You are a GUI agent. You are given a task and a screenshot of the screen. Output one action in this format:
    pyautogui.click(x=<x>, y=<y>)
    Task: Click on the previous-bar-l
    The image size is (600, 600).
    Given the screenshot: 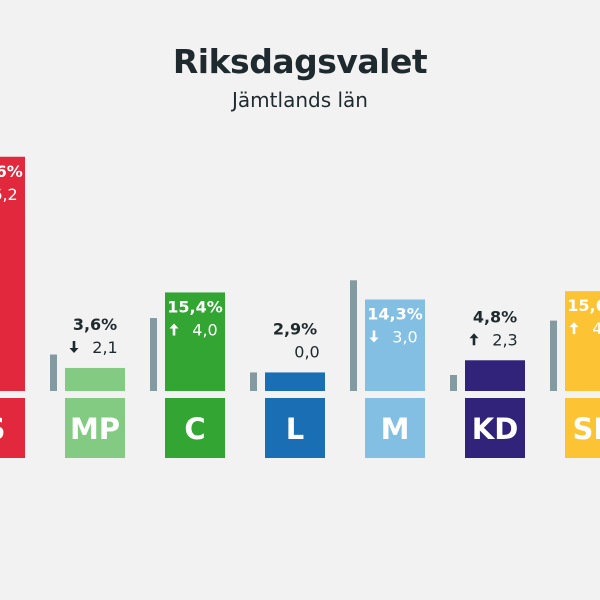 What is the action you would take?
    pyautogui.click(x=253, y=381)
    